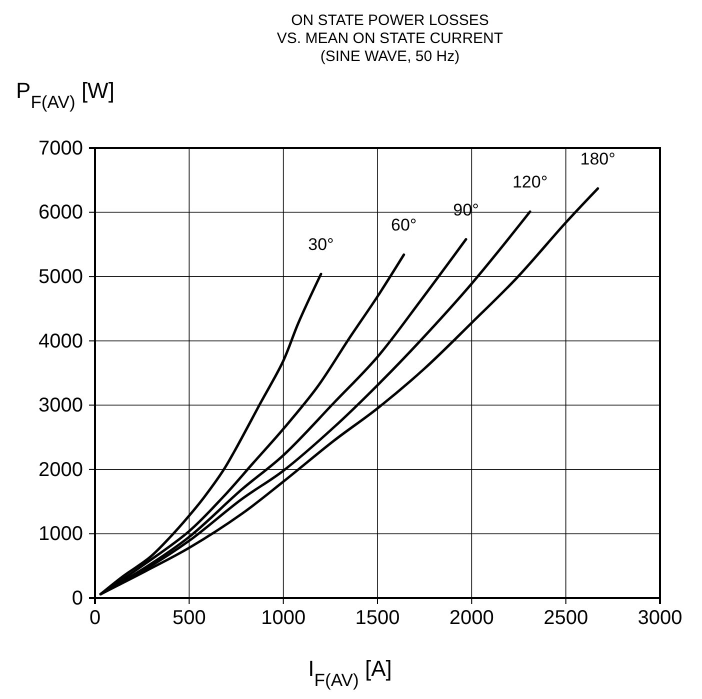  I want to click on chart-title: ON STATE POWER LOSSES VS. MEAN ON STATE CURRENT (SINE WAVE, 50 Hz), so click(390, 38).